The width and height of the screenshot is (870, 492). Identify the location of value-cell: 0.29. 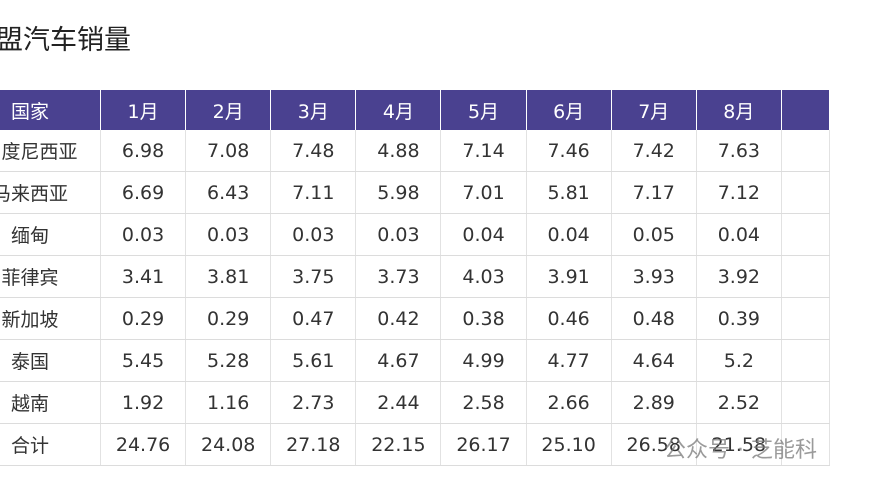
(228, 318).